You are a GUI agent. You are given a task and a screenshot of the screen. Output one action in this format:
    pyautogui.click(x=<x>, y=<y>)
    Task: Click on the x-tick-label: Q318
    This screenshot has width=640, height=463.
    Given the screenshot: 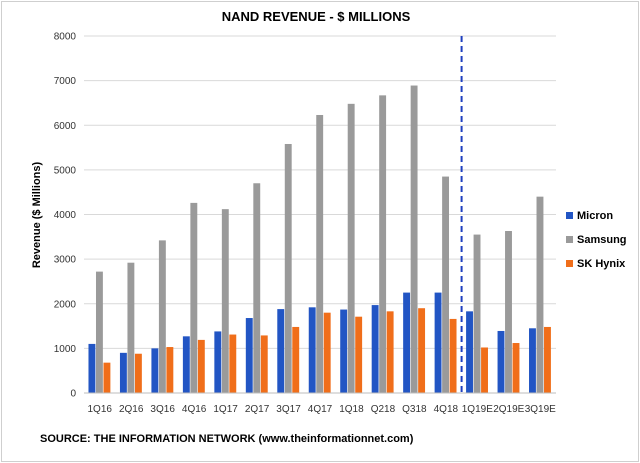 What is the action you would take?
    pyautogui.click(x=414, y=409)
    